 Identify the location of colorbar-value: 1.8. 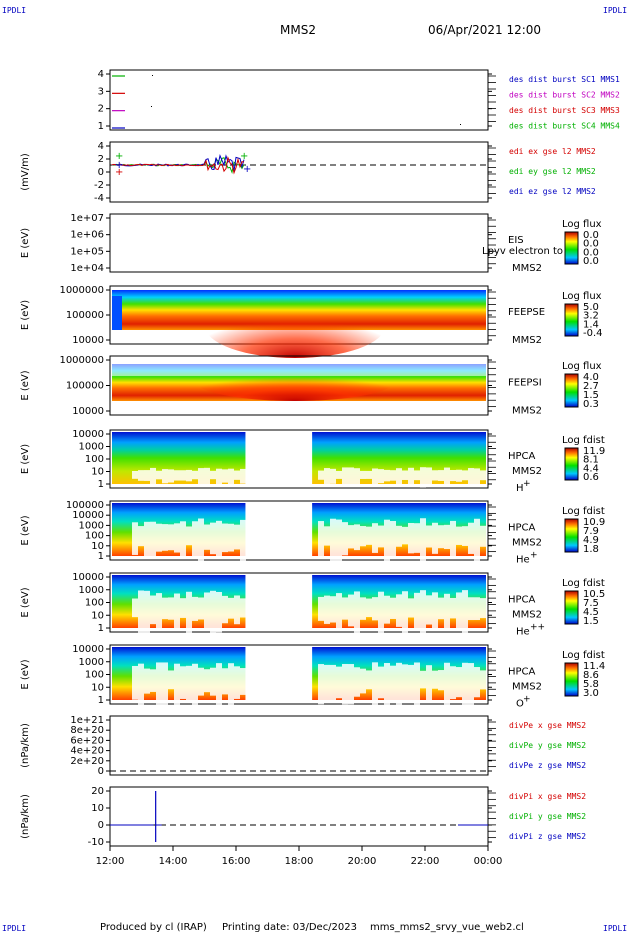
(591, 549).